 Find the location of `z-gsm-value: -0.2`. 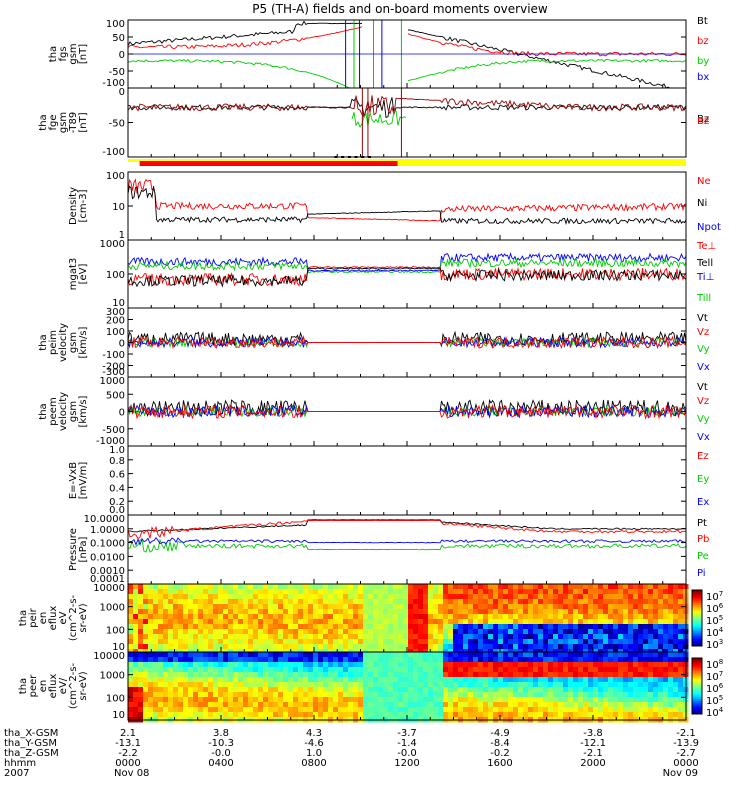

z-gsm-value: -0.2 is located at coordinates (500, 753).